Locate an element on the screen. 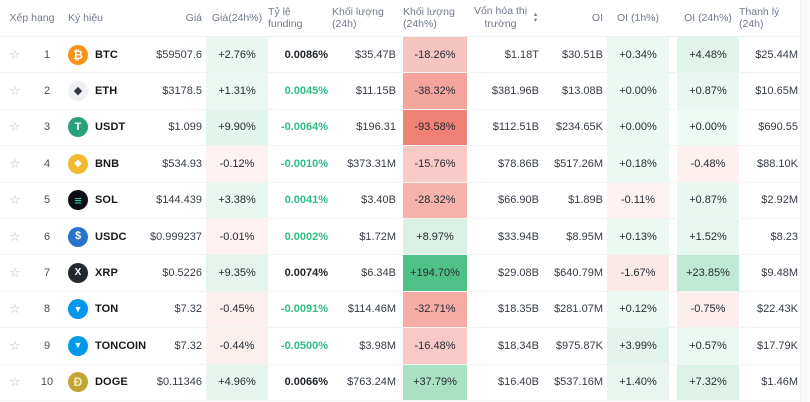 This screenshot has width=810, height=402. price-value: $1.099 is located at coordinates (185, 127).